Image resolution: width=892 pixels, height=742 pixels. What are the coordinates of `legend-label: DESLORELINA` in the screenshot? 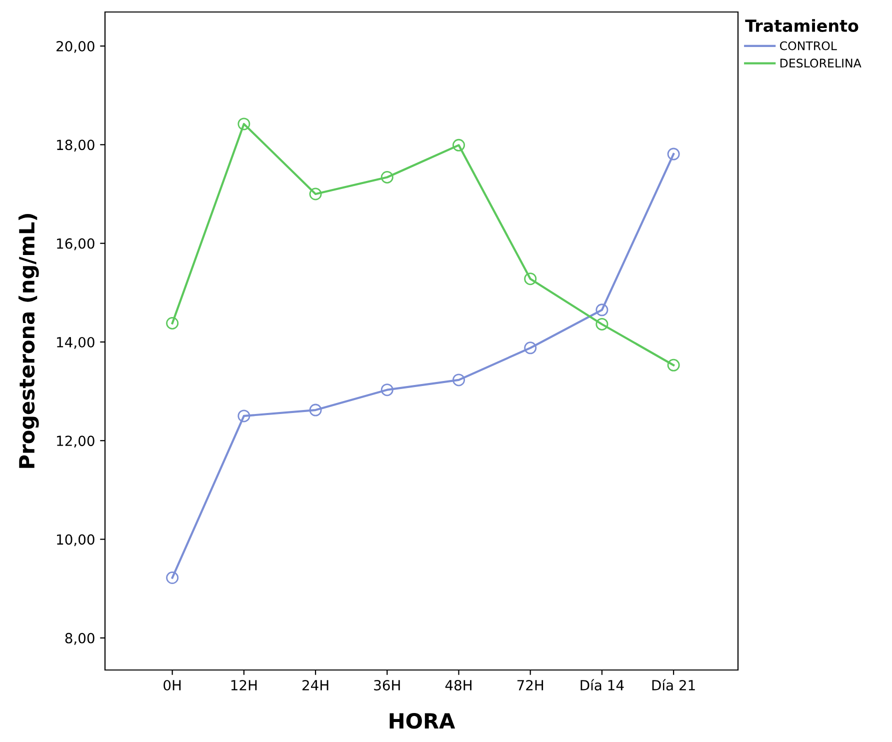 It's located at (821, 63).